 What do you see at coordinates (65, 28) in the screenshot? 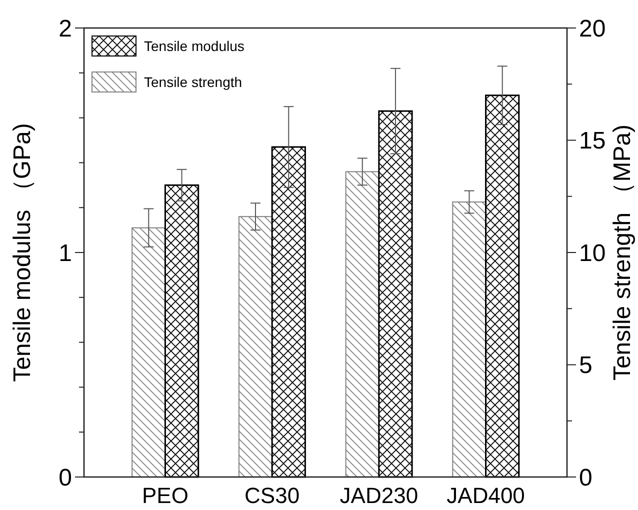
I see `y-tick-label: 2` at bounding box center [65, 28].